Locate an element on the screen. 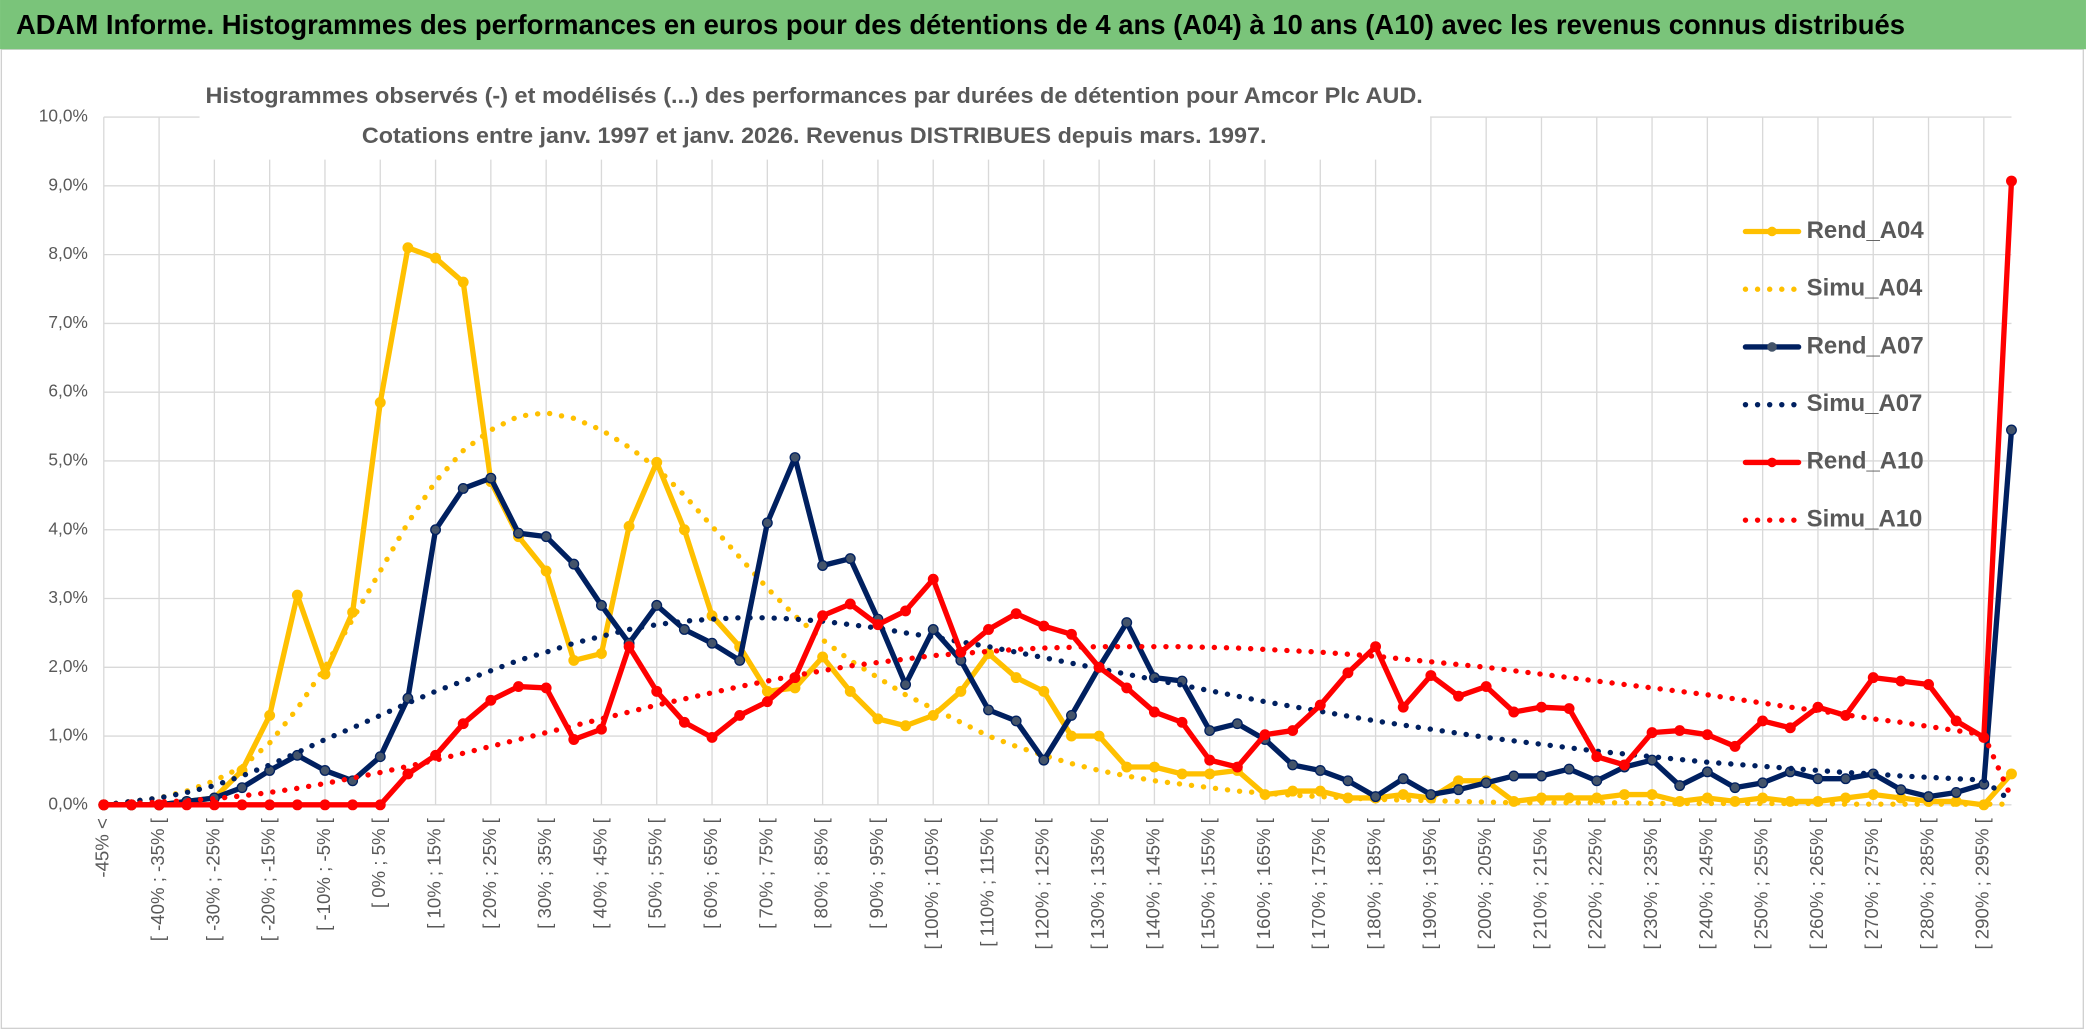 The width and height of the screenshot is (2086, 1031). y-tick-label: 7,0% is located at coordinates (67, 322).